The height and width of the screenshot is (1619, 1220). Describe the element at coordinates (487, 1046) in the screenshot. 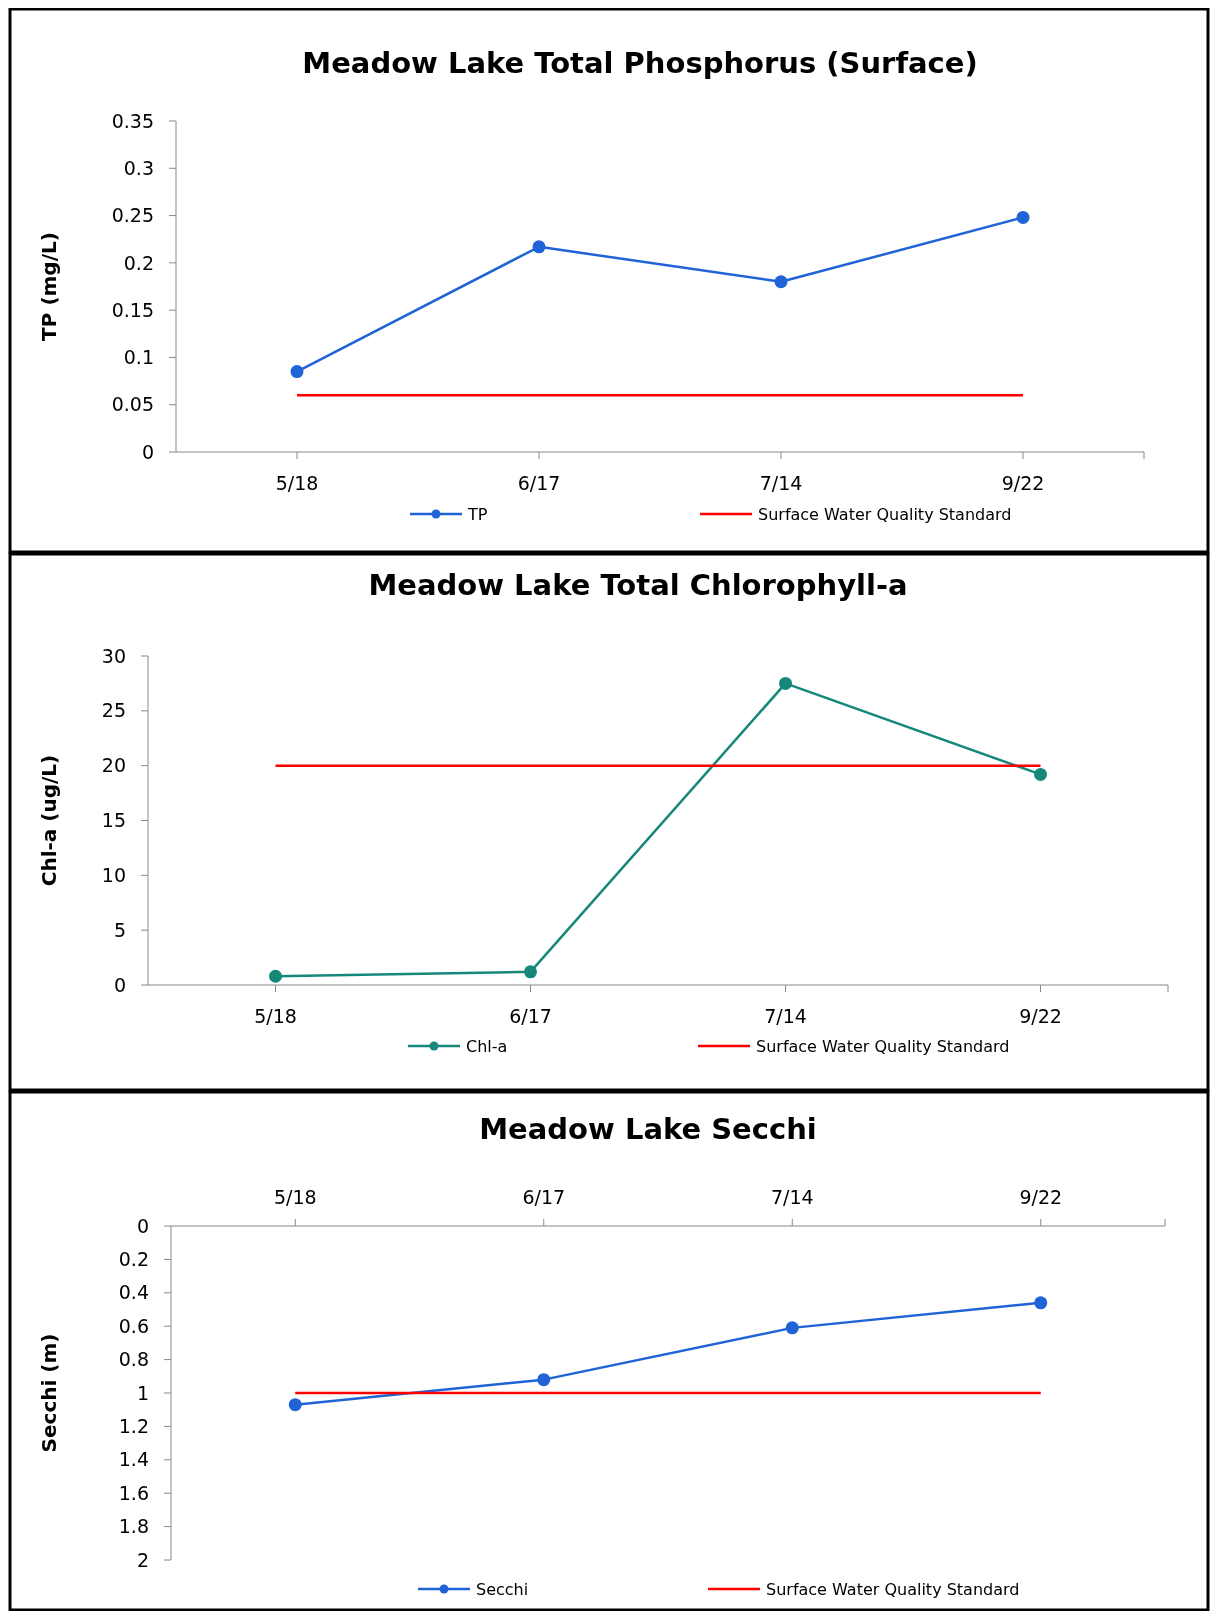

I see `legend-label: Chl-a` at that location.